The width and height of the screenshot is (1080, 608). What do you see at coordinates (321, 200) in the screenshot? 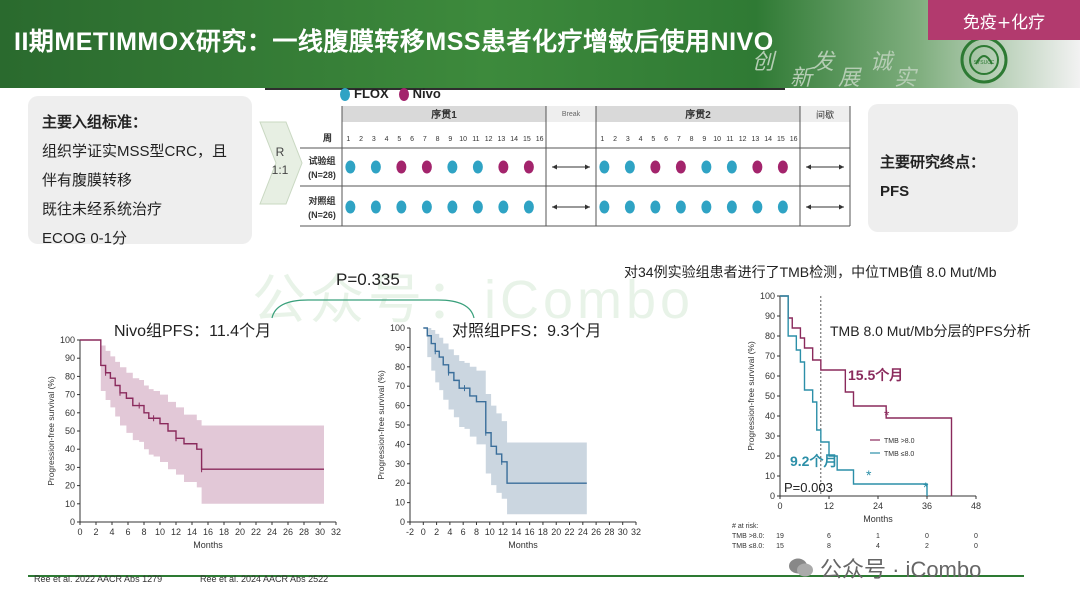
I see `arm-name: 对照组` at bounding box center [321, 200].